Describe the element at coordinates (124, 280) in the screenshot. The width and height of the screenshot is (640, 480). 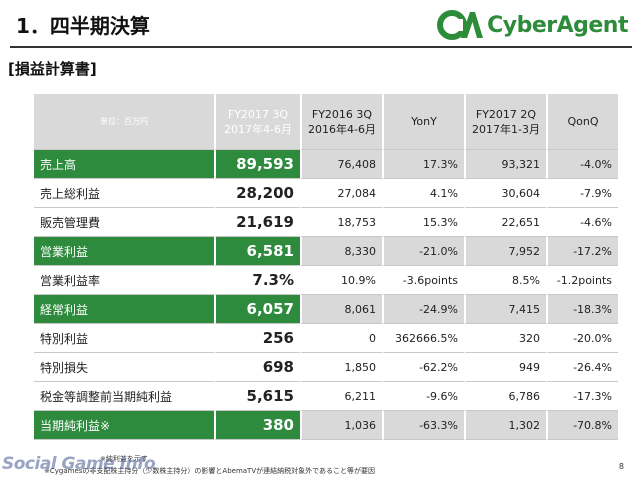
I see `row-label: 営業利益率` at that location.